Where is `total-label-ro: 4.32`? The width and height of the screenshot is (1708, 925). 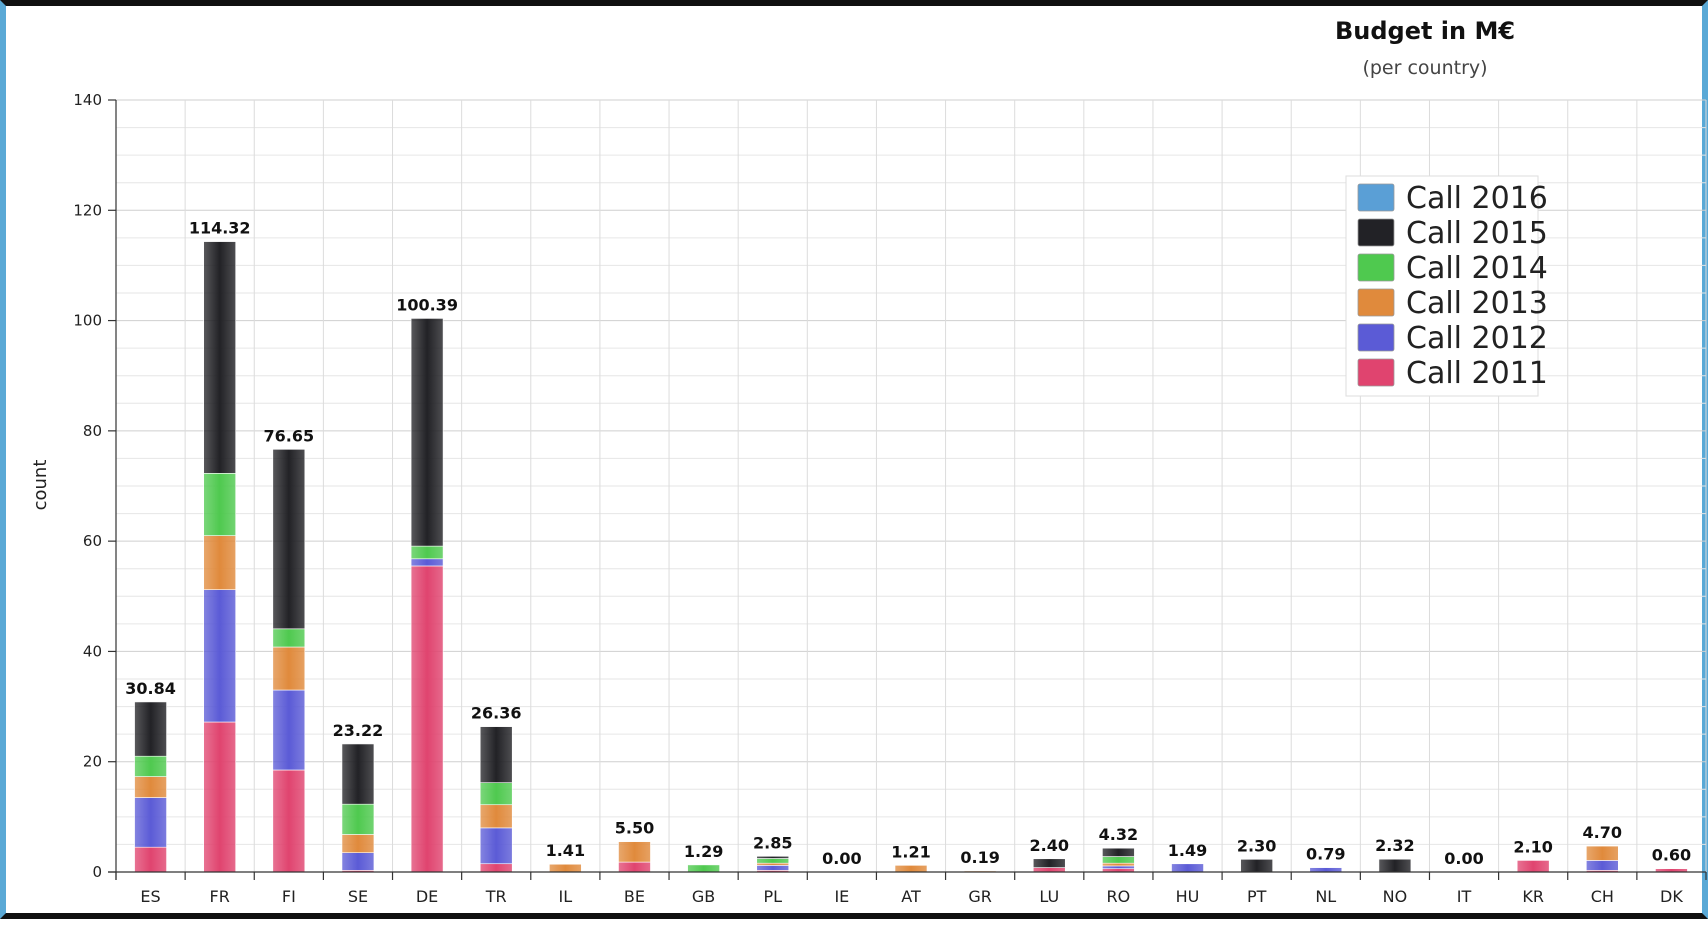
total-label-ro: 4.32 is located at coordinates (1118, 834).